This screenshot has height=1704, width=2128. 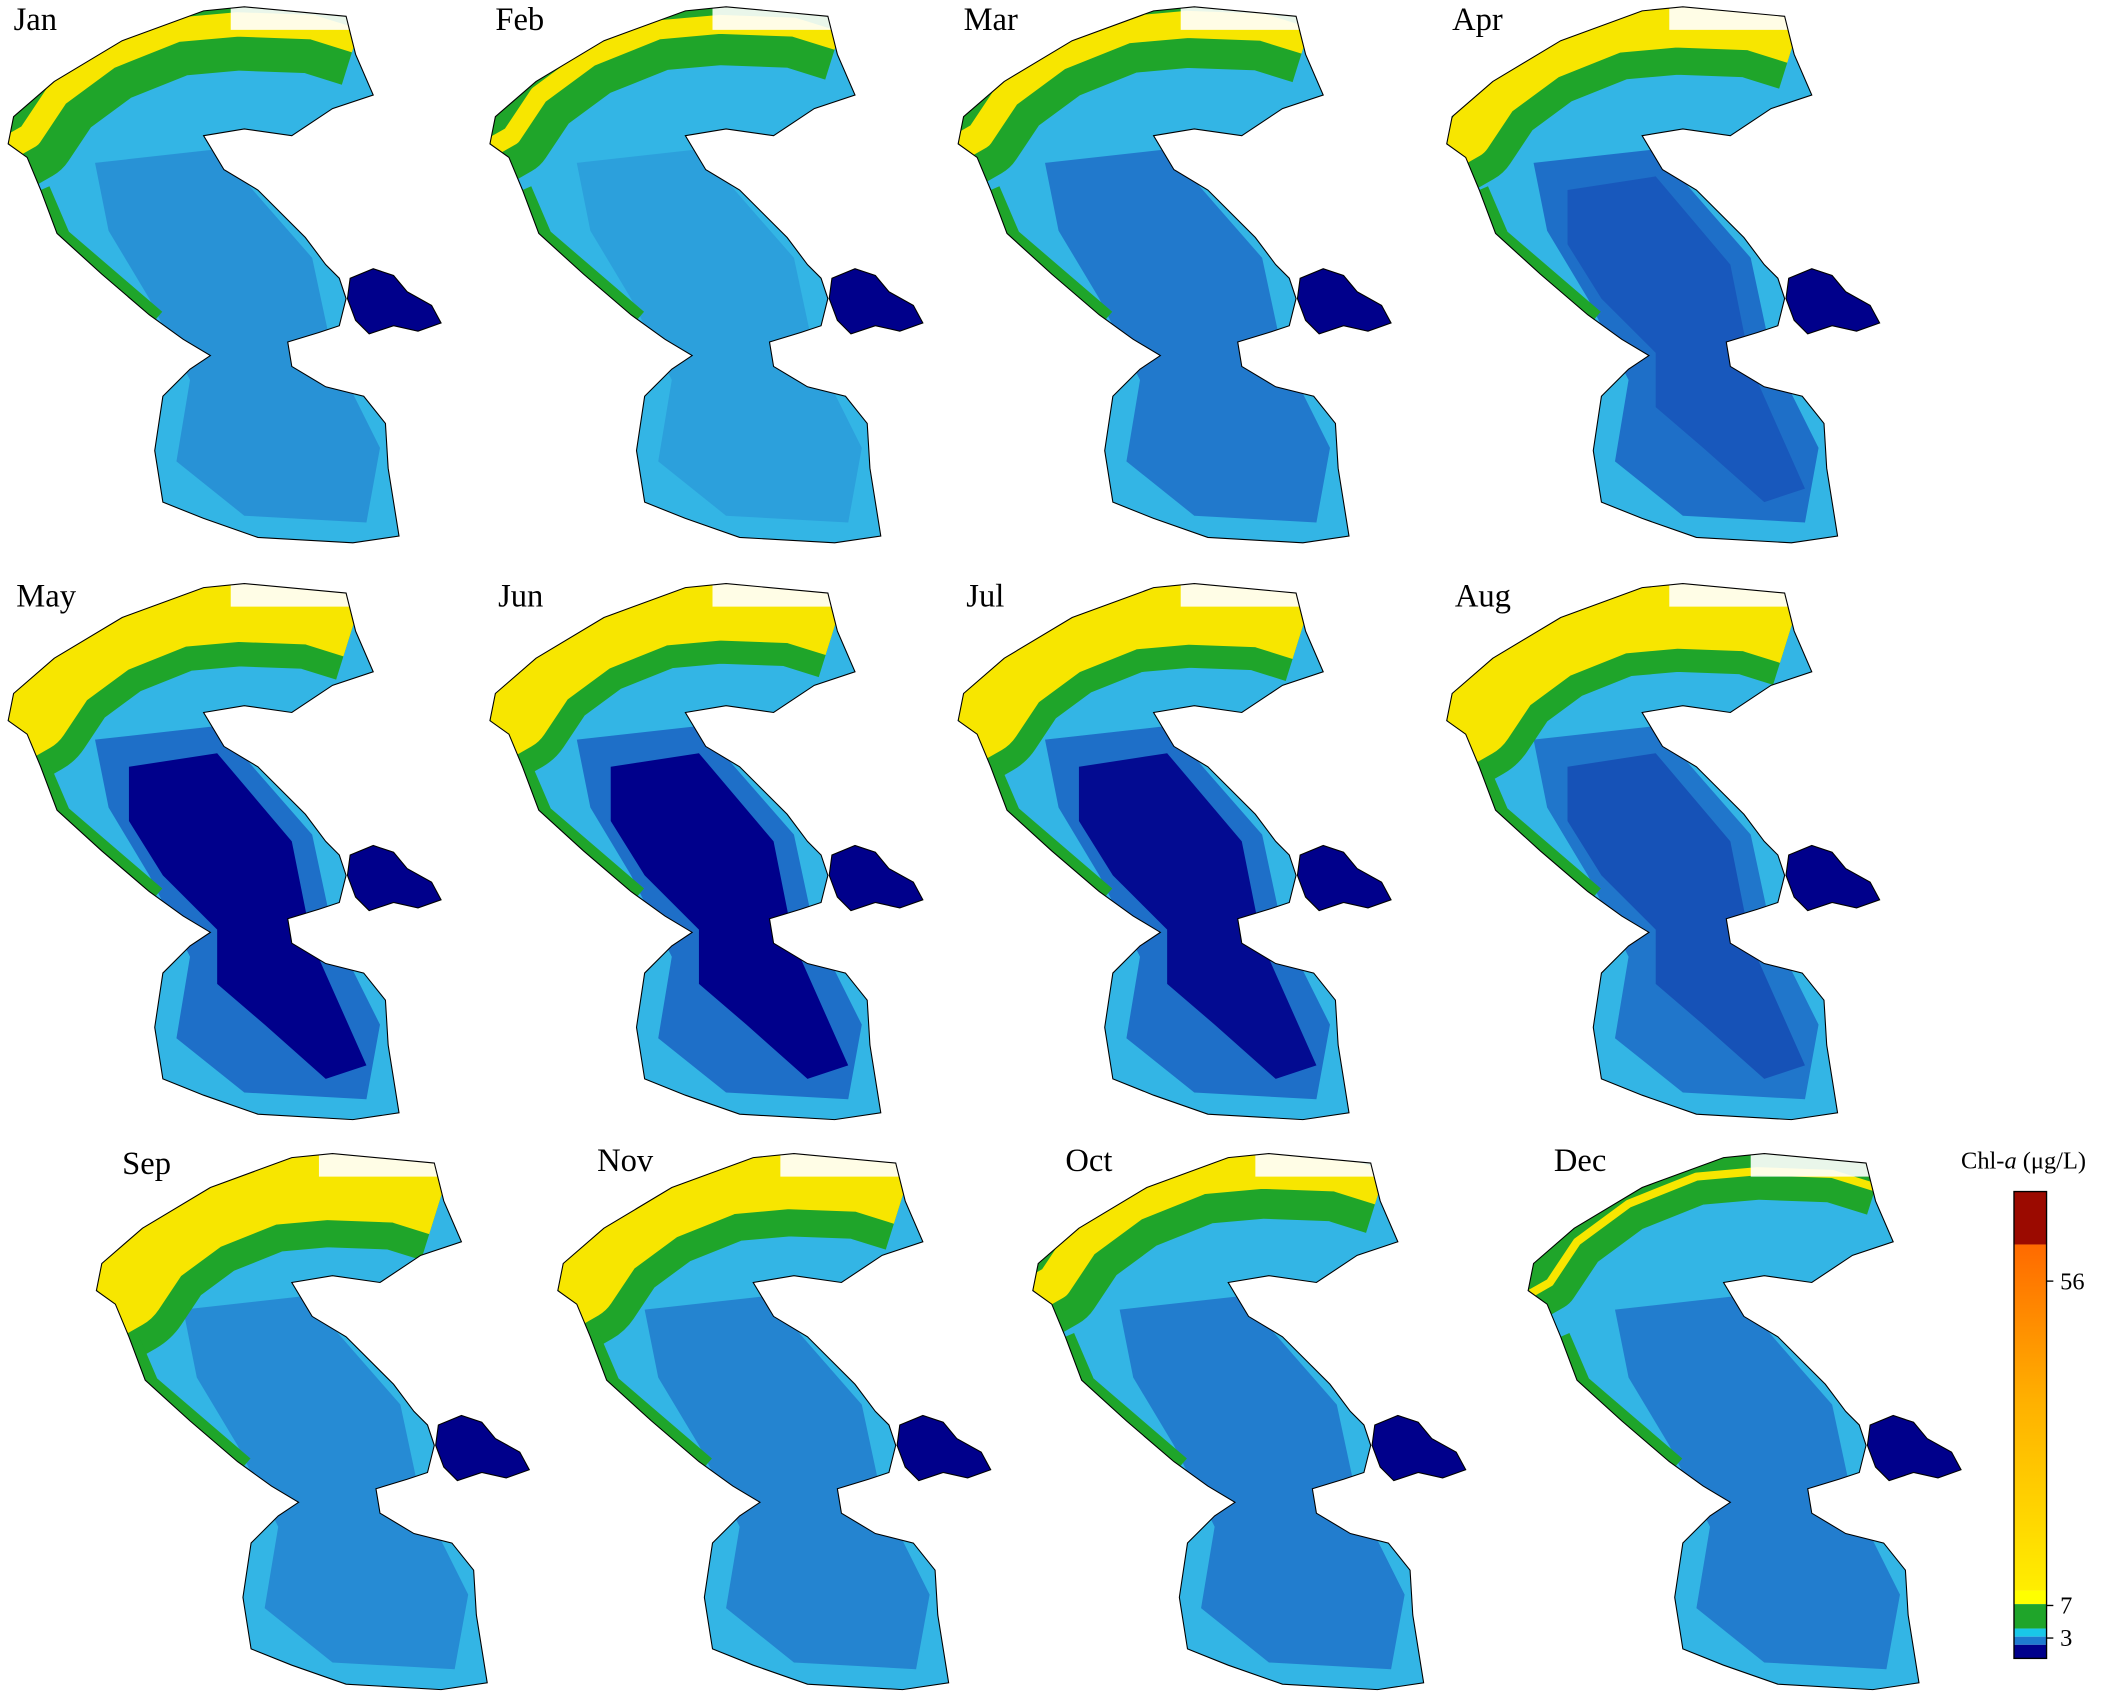 What do you see at coordinates (1477, 20) in the screenshot?
I see `panel-label: Apr` at bounding box center [1477, 20].